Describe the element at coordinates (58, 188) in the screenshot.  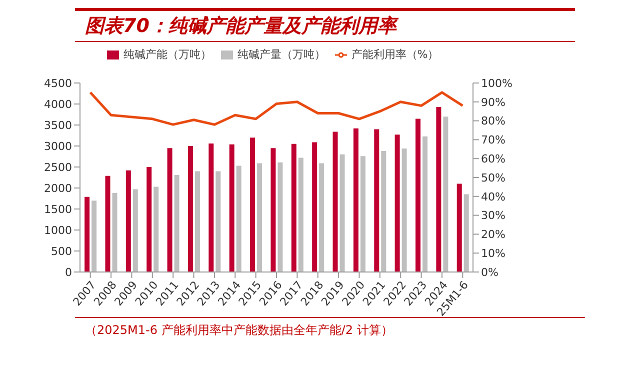
I see `y-tick-label: 2000` at that location.